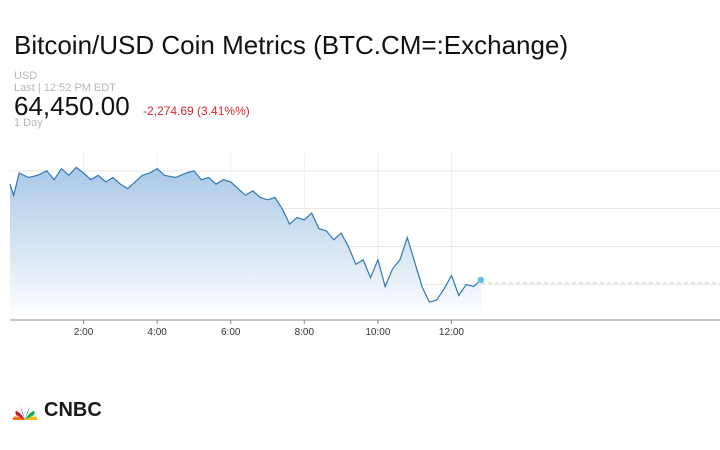  What do you see at coordinates (451, 332) in the screenshot?
I see `x-tick-label: 12:00` at bounding box center [451, 332].